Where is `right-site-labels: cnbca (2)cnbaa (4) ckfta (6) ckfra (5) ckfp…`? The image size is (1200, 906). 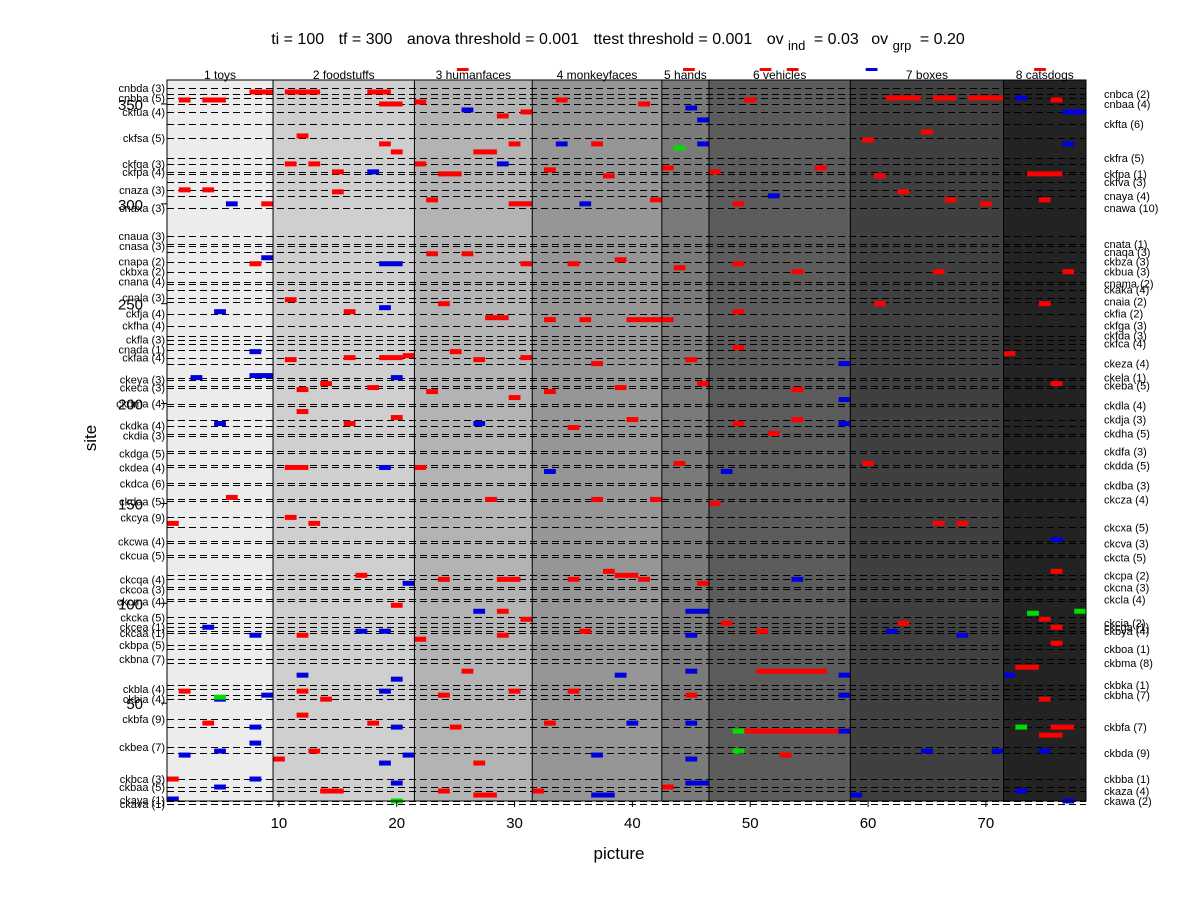 right-site-labels: cnbca (2)cnbaa (4) ckfta (6) ckfra (5) ckfp… is located at coordinates (1131, 448).